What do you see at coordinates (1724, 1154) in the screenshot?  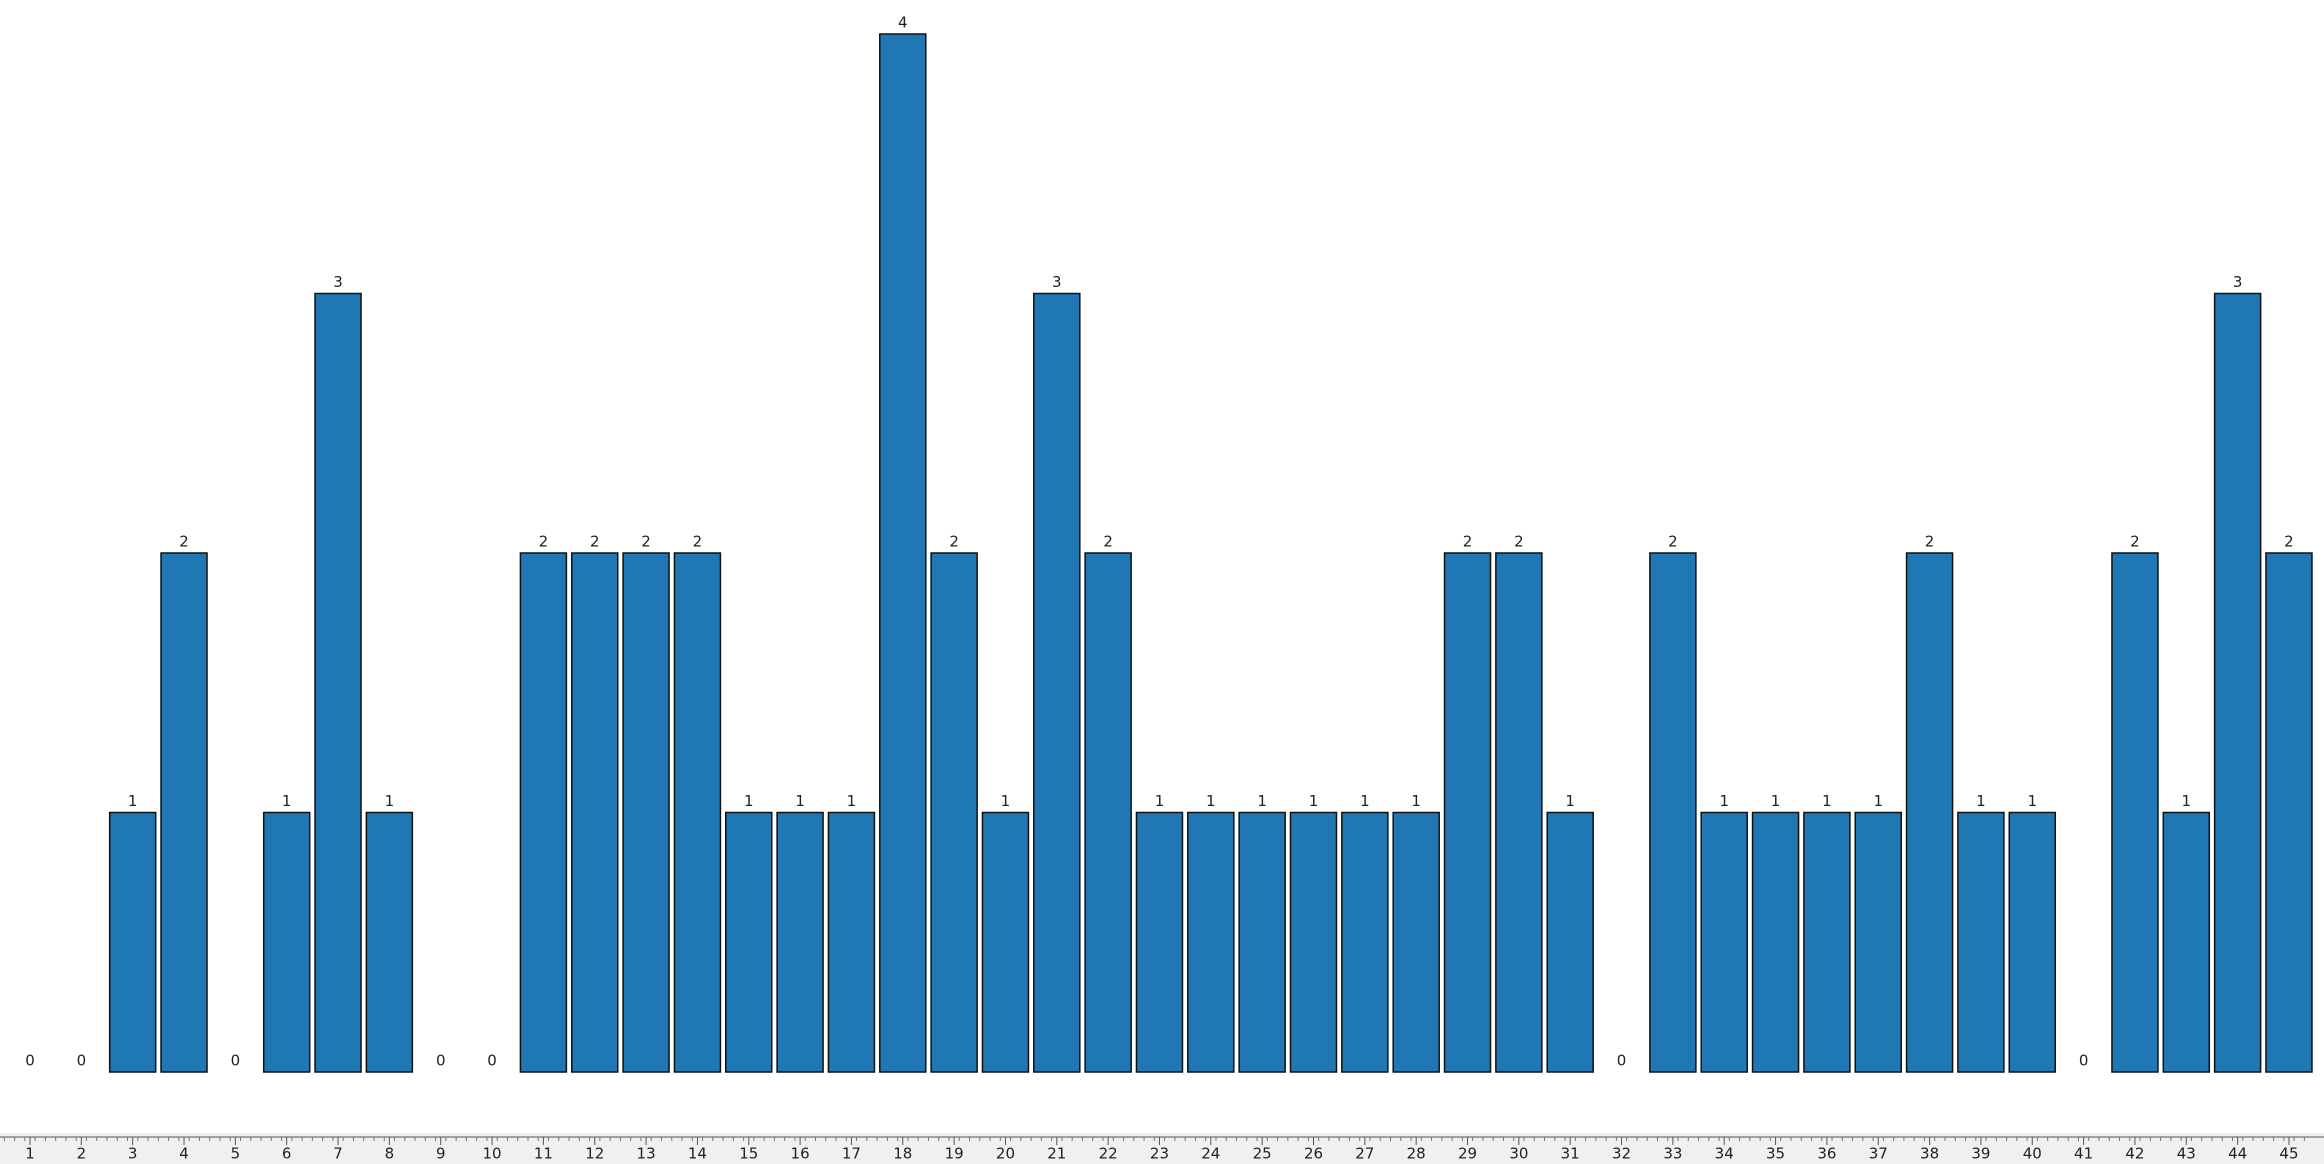 I see `x-tick-label: 34` at bounding box center [1724, 1154].